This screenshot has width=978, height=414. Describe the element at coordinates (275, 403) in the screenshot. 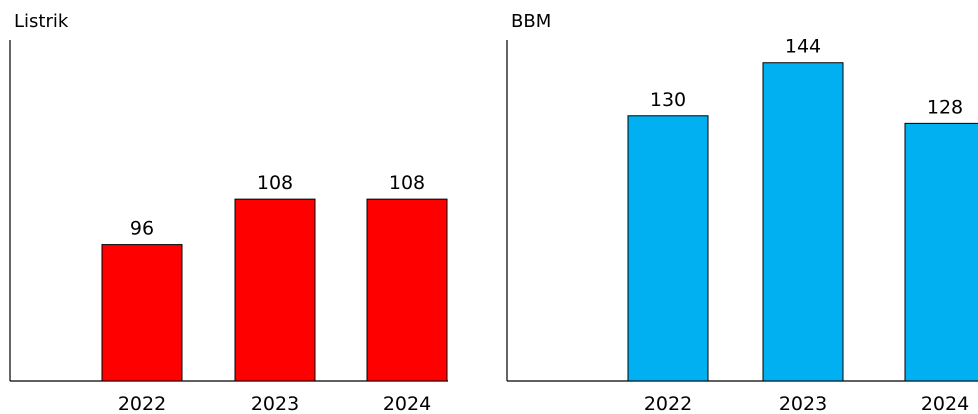

I see `chart-1-x-tick-2023: 2023` at that location.